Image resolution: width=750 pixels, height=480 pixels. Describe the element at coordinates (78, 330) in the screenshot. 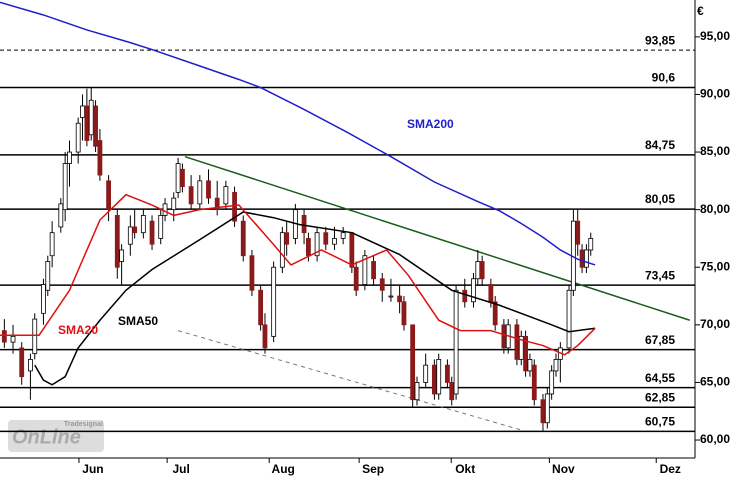

I see `series-label: SMA20` at that location.